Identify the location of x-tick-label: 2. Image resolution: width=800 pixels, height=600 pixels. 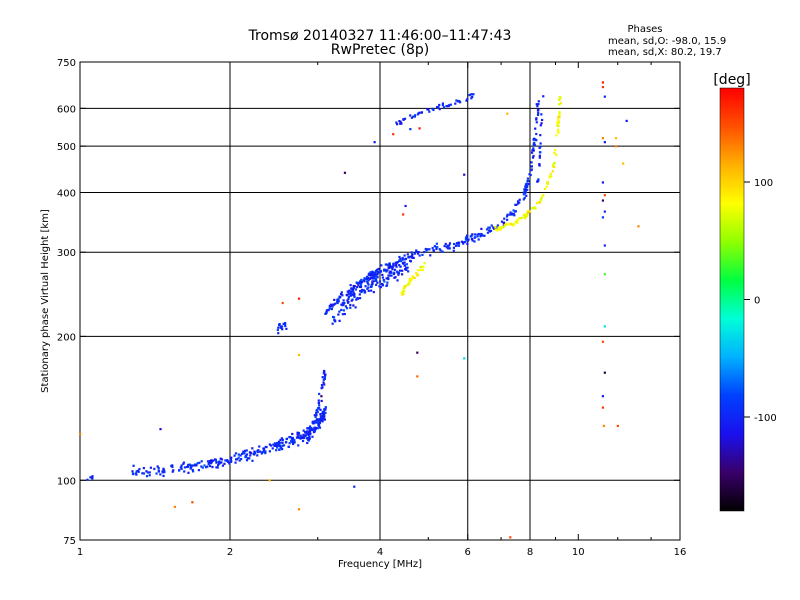
(230, 552).